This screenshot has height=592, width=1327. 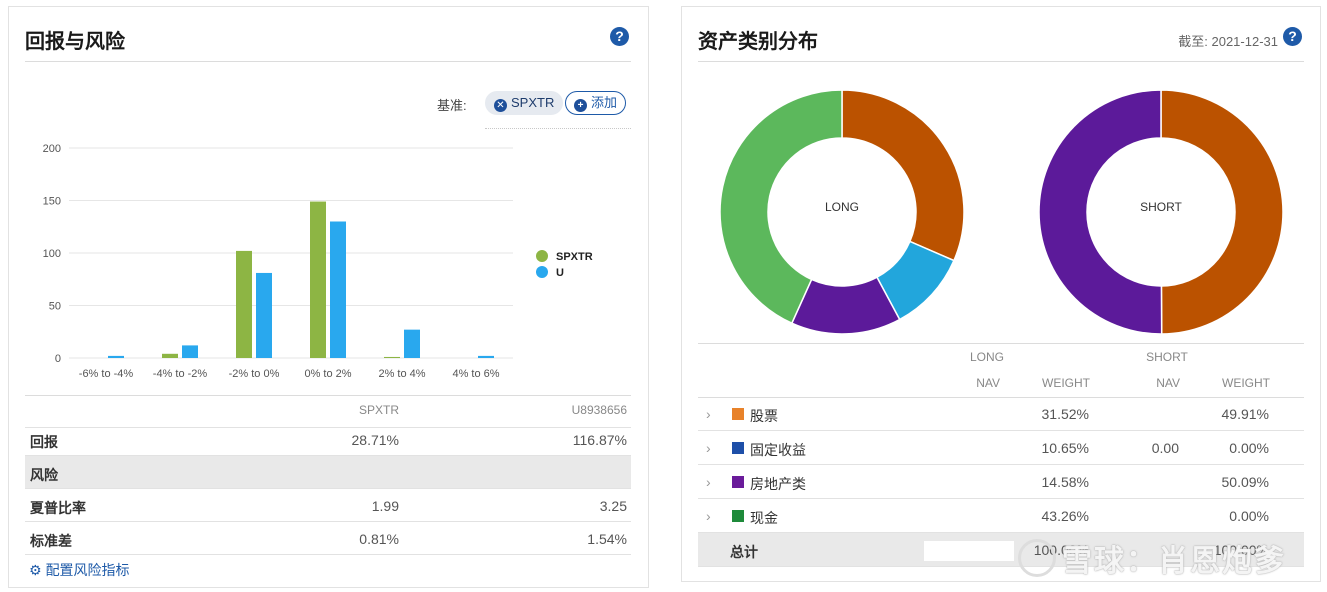 What do you see at coordinates (778, 484) in the screenshot?
I see `asset-name: 房地产类` at bounding box center [778, 484].